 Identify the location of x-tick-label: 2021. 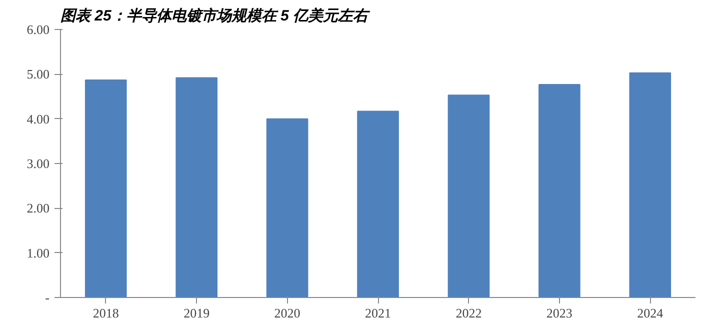
(378, 313).